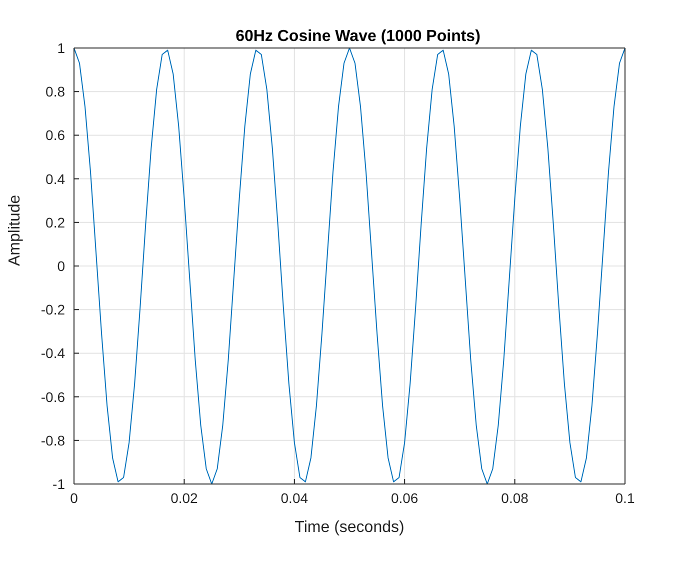 Image resolution: width=680 pixels, height=569 pixels. What do you see at coordinates (358, 37) in the screenshot?
I see `chart-title: 60Hz Cosine Wave (1000 Points)` at bounding box center [358, 37].